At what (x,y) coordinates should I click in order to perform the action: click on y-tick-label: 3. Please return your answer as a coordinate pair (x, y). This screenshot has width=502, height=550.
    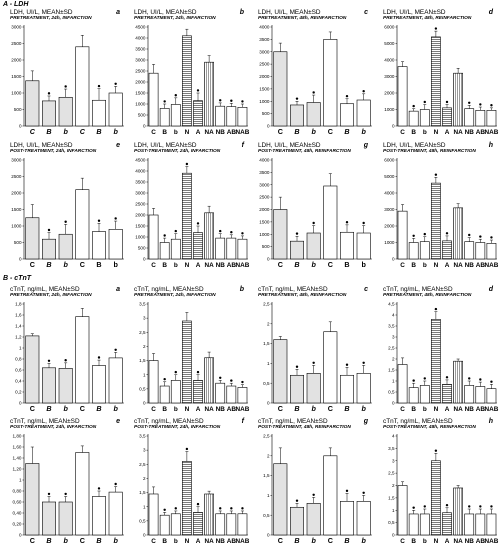
    Looking at the image, I should click on (144, 318).